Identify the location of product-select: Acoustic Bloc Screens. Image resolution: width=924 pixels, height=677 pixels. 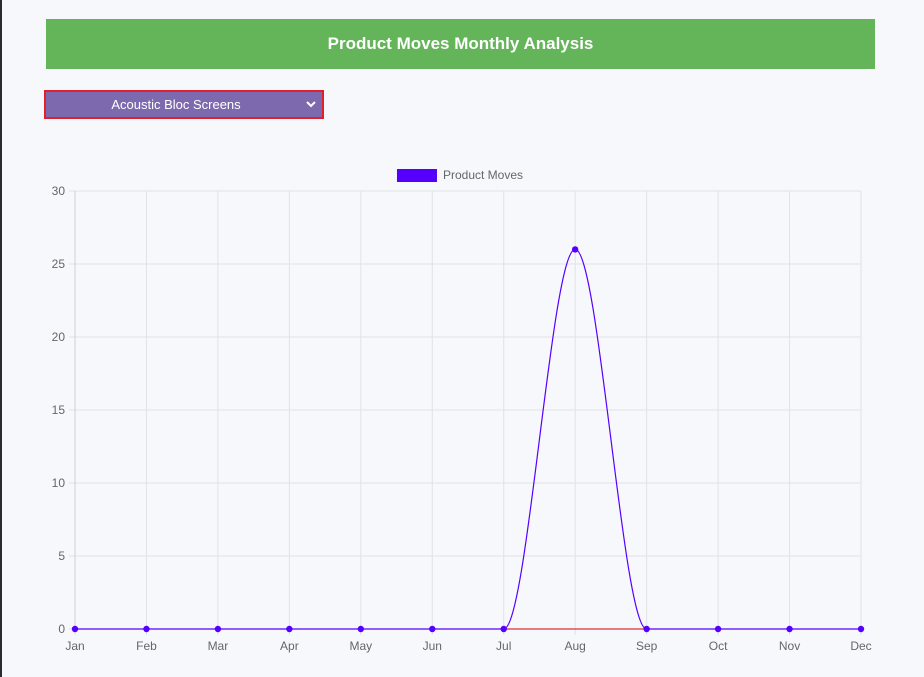
(184, 104).